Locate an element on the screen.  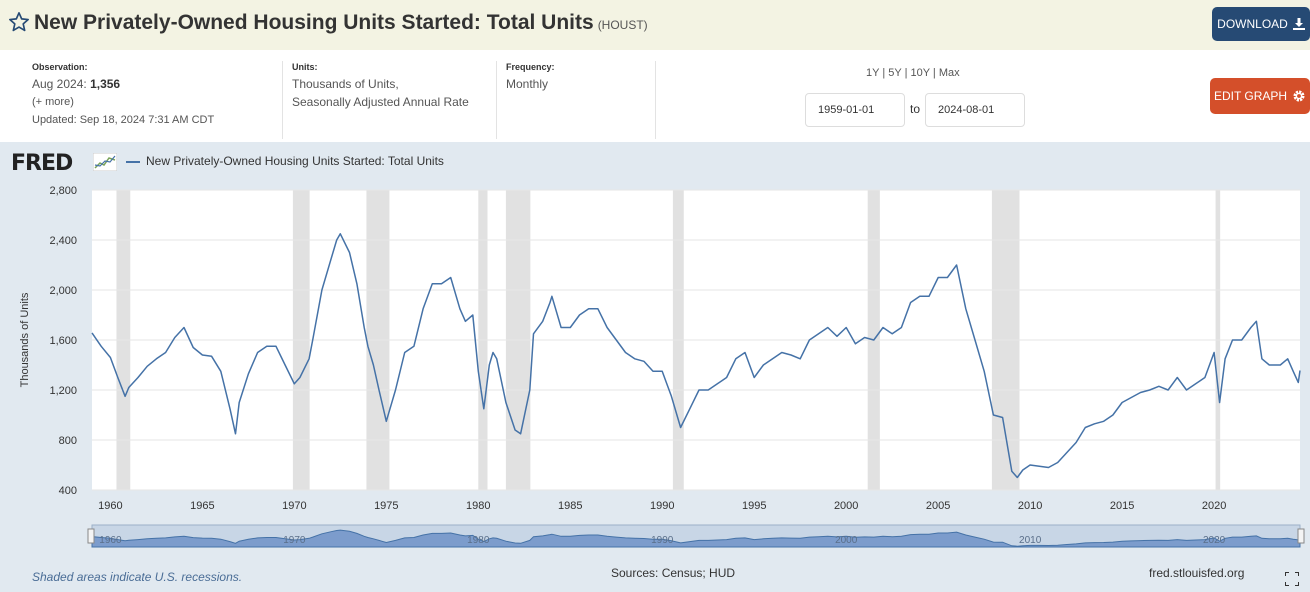
updated-text: Updated: Sep 18, 2024 7:31 AM CDT is located at coordinates (123, 120).